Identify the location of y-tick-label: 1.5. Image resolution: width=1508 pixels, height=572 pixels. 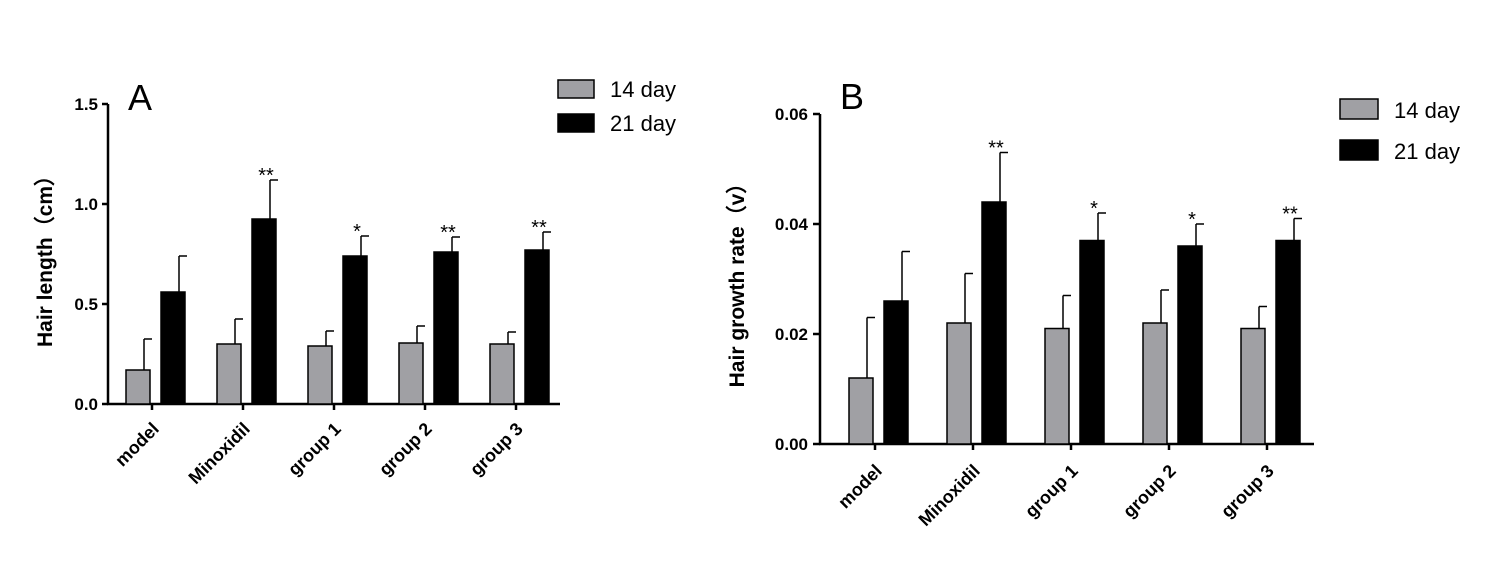
(86, 104).